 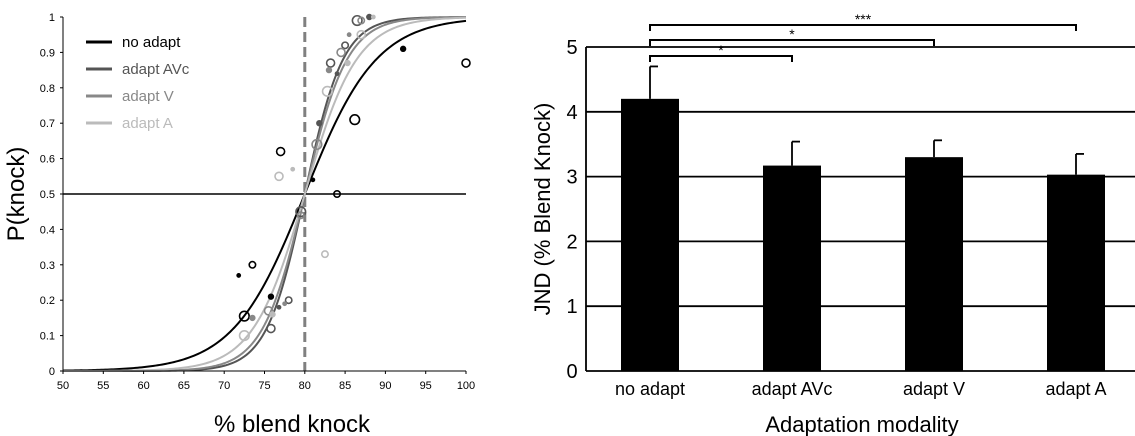 What do you see at coordinates (151, 42) in the screenshot?
I see `legend-label: no adapt` at bounding box center [151, 42].